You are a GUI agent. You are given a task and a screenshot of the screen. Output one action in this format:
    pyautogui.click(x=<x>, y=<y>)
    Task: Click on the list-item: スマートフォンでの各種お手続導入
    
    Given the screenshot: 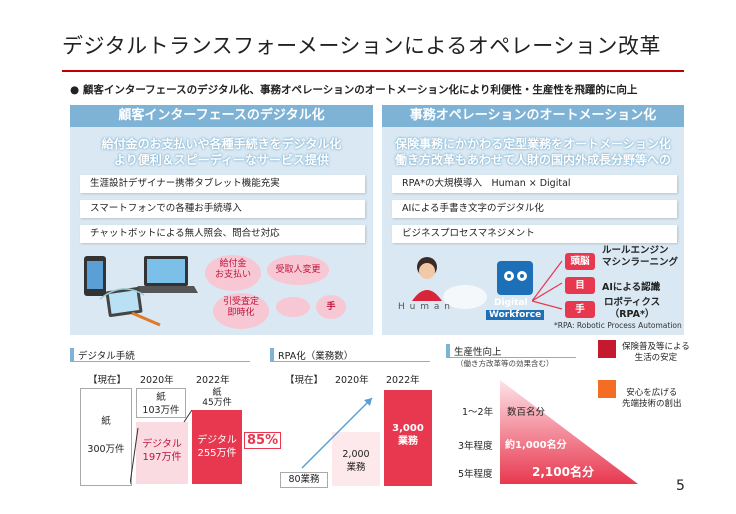 What is the action you would take?
    pyautogui.click(x=222, y=209)
    